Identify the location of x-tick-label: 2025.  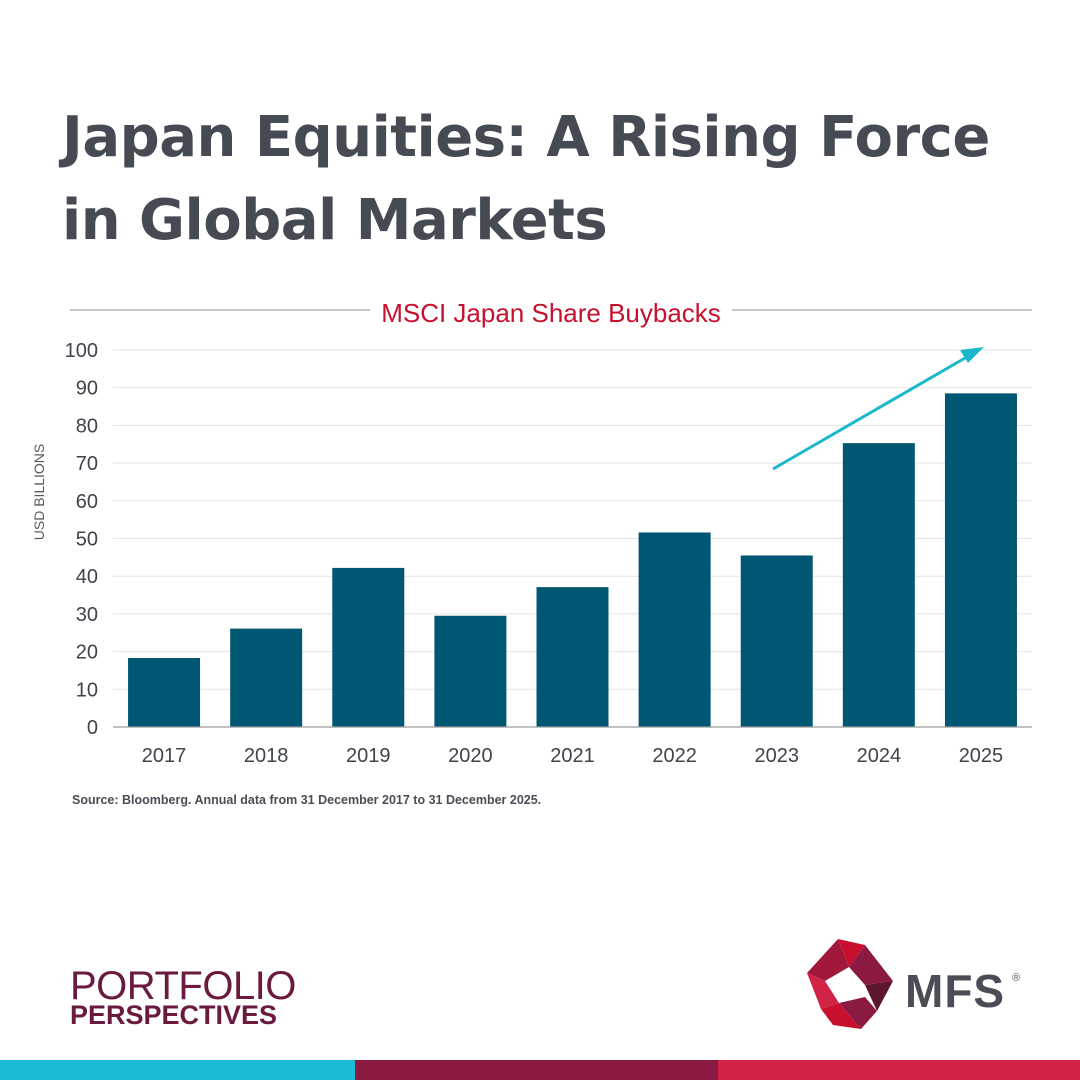
(981, 756).